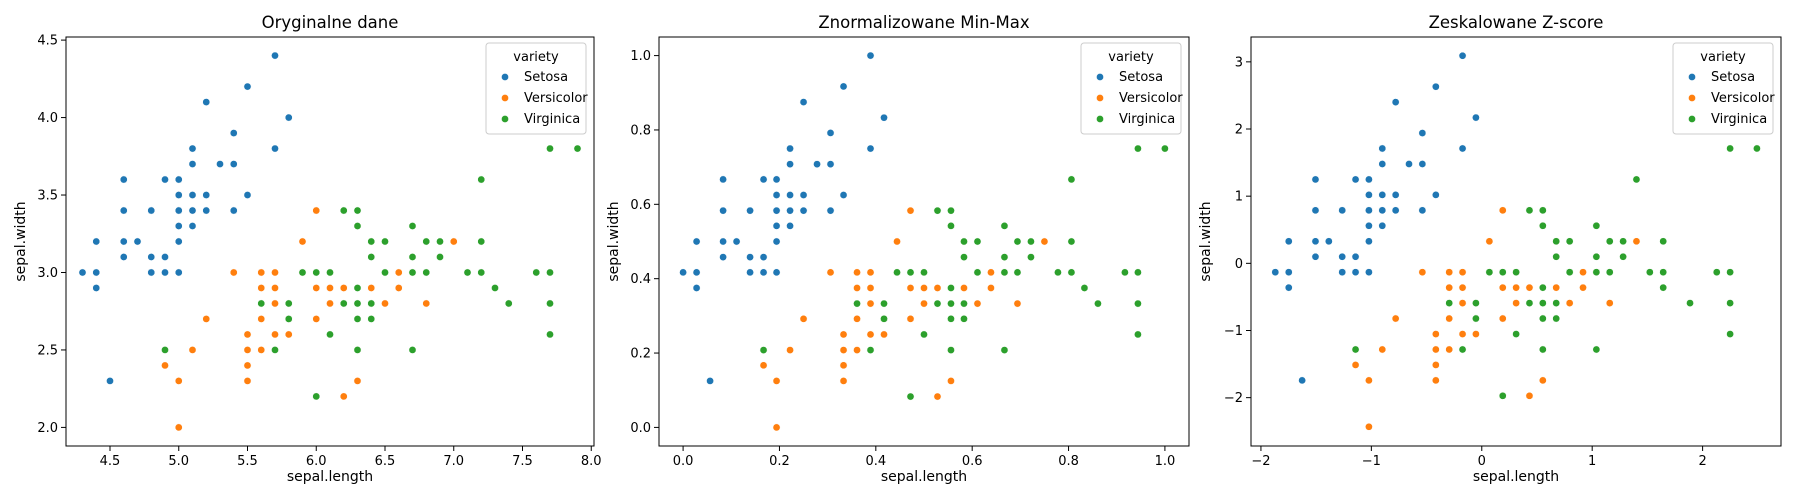  What do you see at coordinates (1100, 77) in the screenshot?
I see `legend-marker-setosa` at bounding box center [1100, 77].